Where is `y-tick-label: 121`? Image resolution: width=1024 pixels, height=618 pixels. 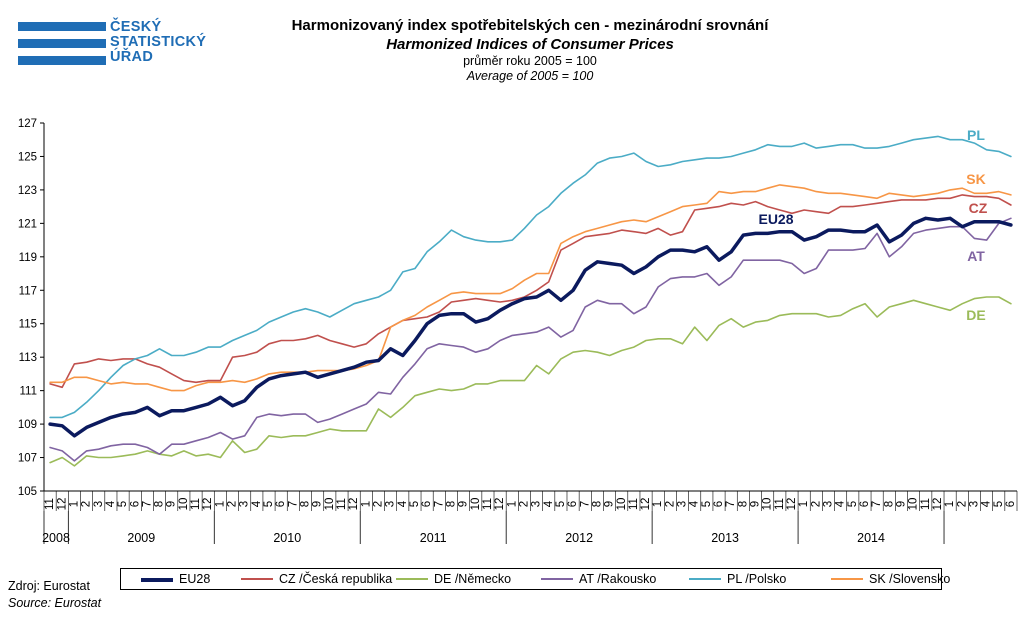 y-tick-label: 121 is located at coordinates (27, 224).